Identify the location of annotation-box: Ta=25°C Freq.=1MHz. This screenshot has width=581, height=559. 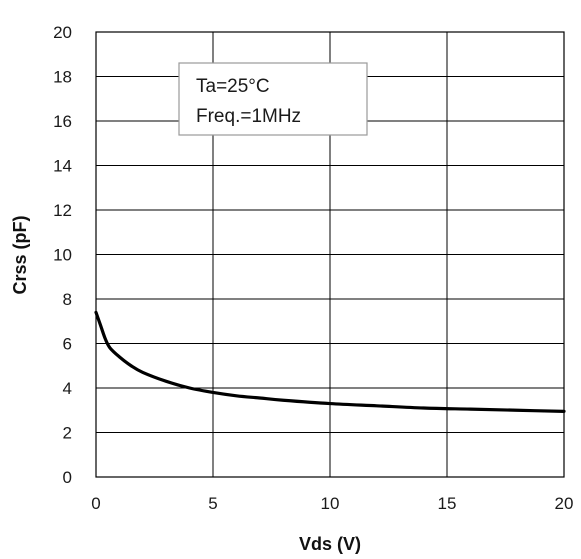
(273, 99).